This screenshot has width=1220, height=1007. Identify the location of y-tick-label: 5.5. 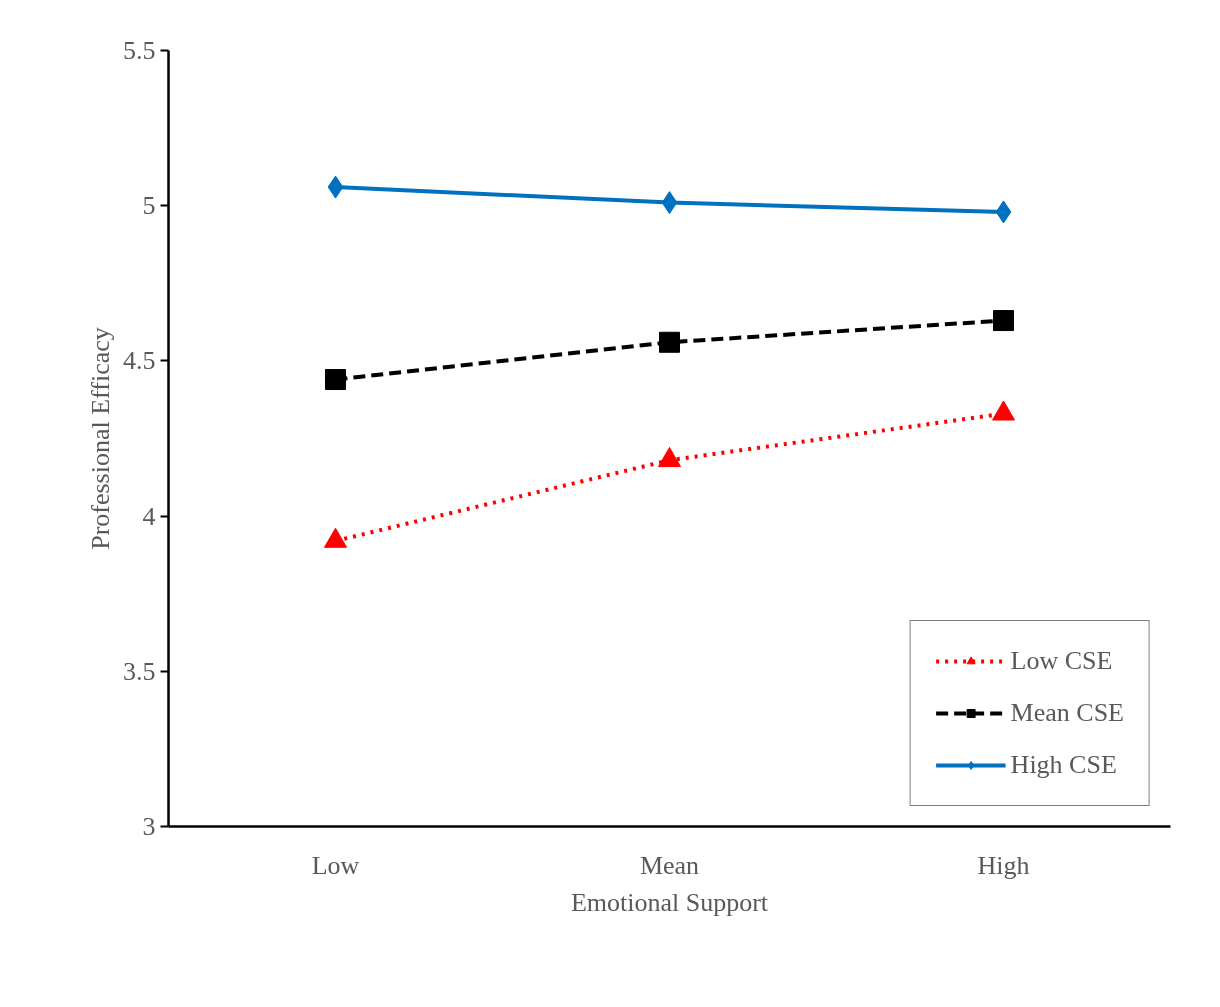
(139, 50).